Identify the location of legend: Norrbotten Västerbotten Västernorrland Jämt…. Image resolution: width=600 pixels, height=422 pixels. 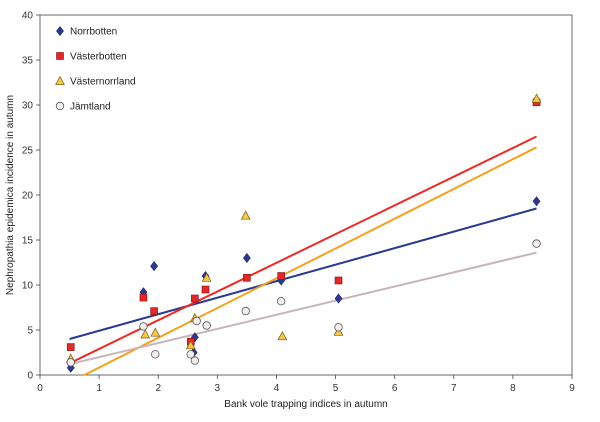
(95, 69).